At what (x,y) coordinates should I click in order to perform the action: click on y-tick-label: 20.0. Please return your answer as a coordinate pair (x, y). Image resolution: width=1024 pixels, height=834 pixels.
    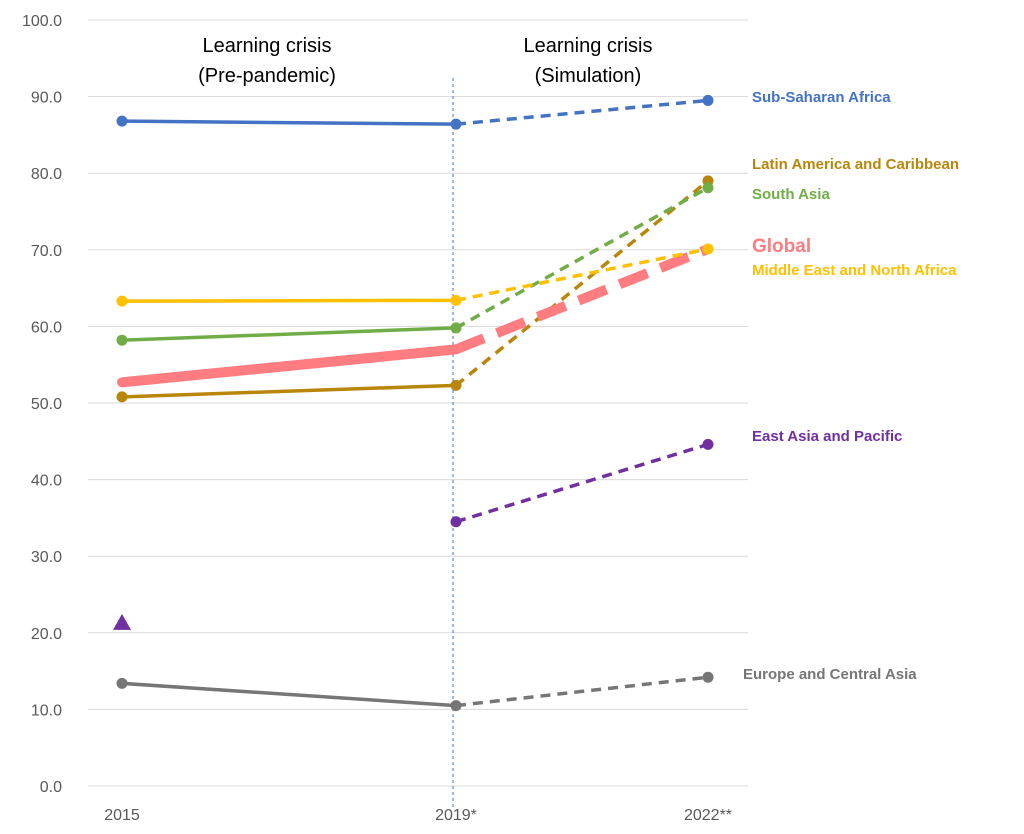
    Looking at the image, I should click on (46, 634).